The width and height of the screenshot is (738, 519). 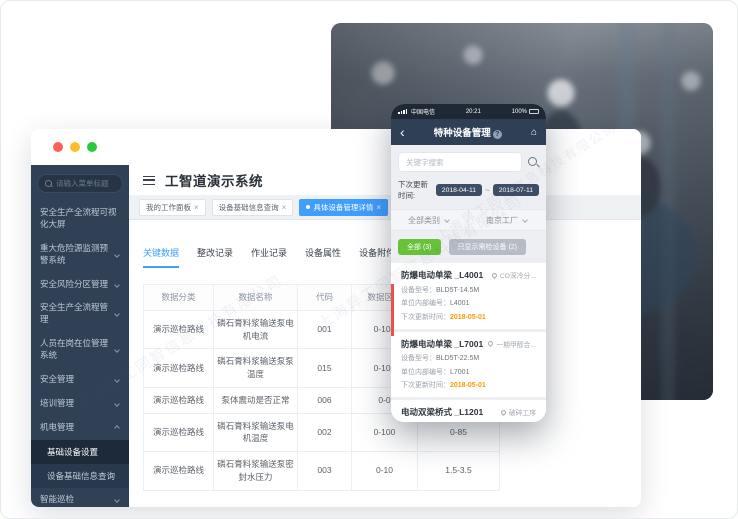 What do you see at coordinates (255, 297) in the screenshot?
I see `column-header: 数据名称` at bounding box center [255, 297].